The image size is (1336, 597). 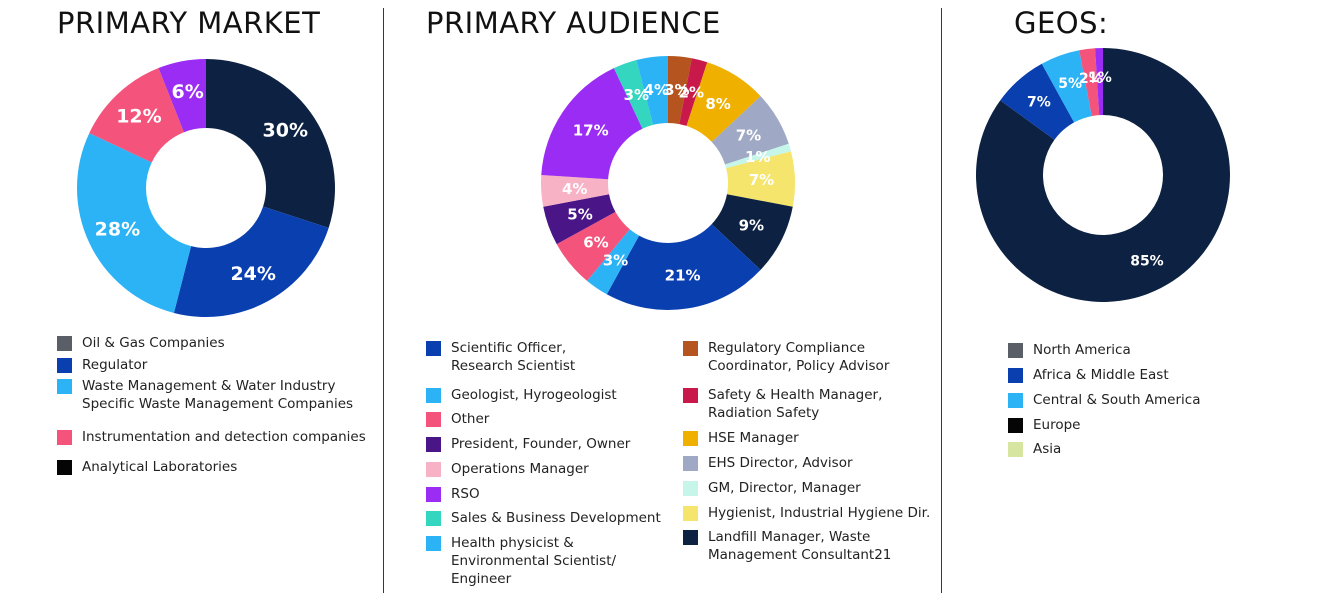 I want to click on geos-donut-chart: 85% 7% 5%2%1%, so click(x=1103, y=175).